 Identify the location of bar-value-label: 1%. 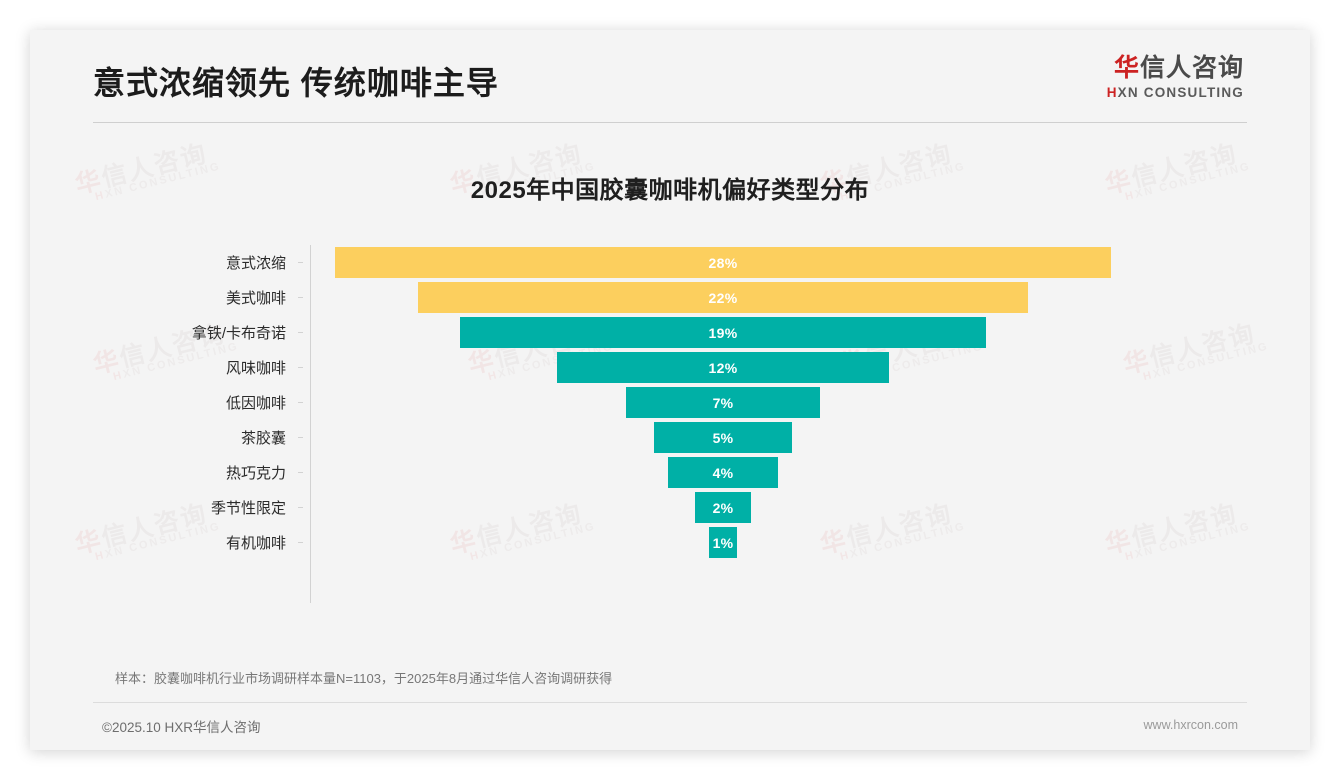
(723, 542).